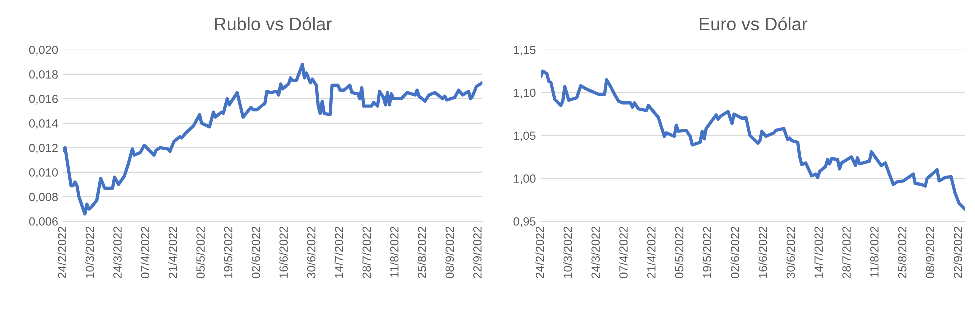  Describe the element at coordinates (525, 179) in the screenshot. I see `y-tick-label: 1,00` at that location.